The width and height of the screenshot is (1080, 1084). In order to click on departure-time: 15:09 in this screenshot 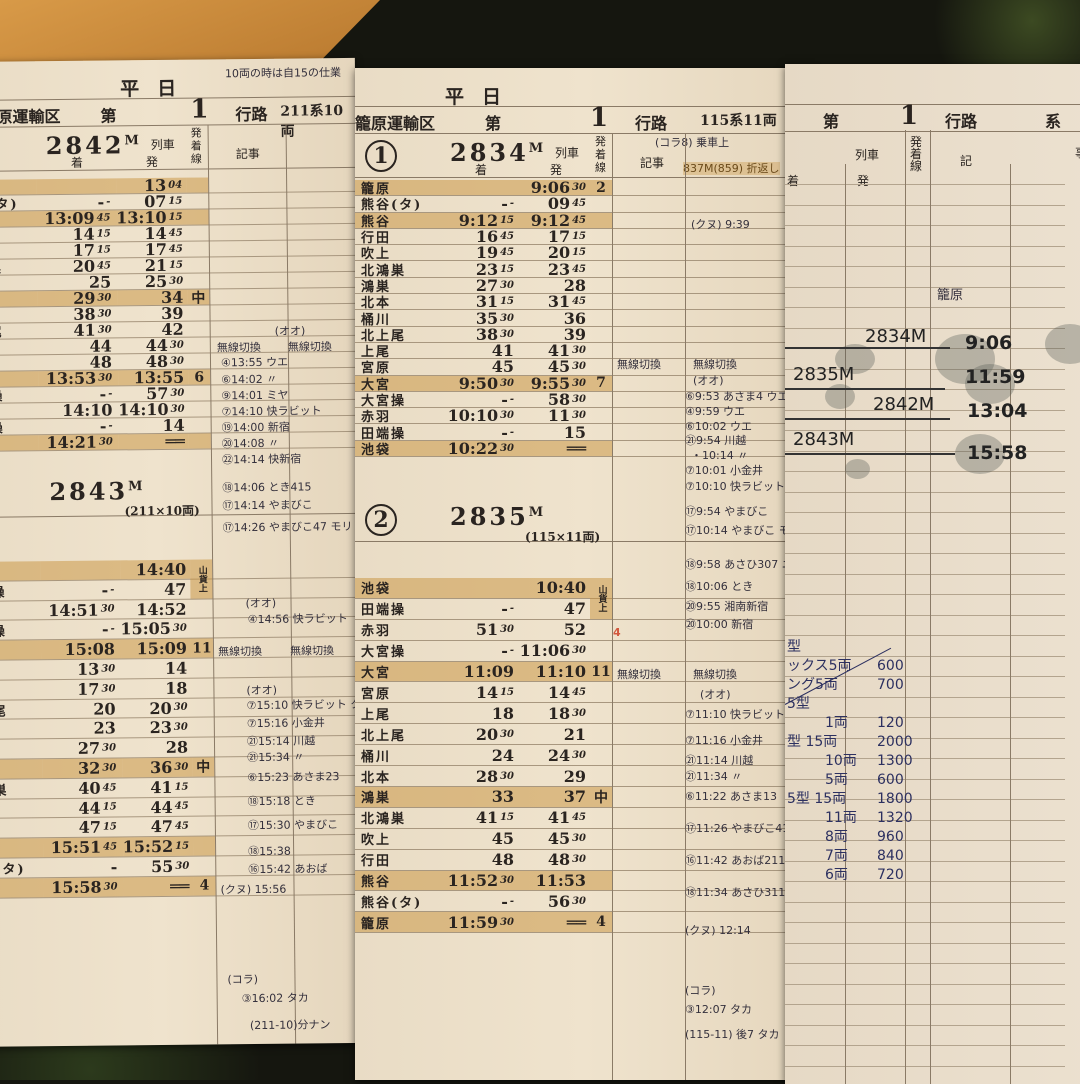, I will do `click(156, 649)`.